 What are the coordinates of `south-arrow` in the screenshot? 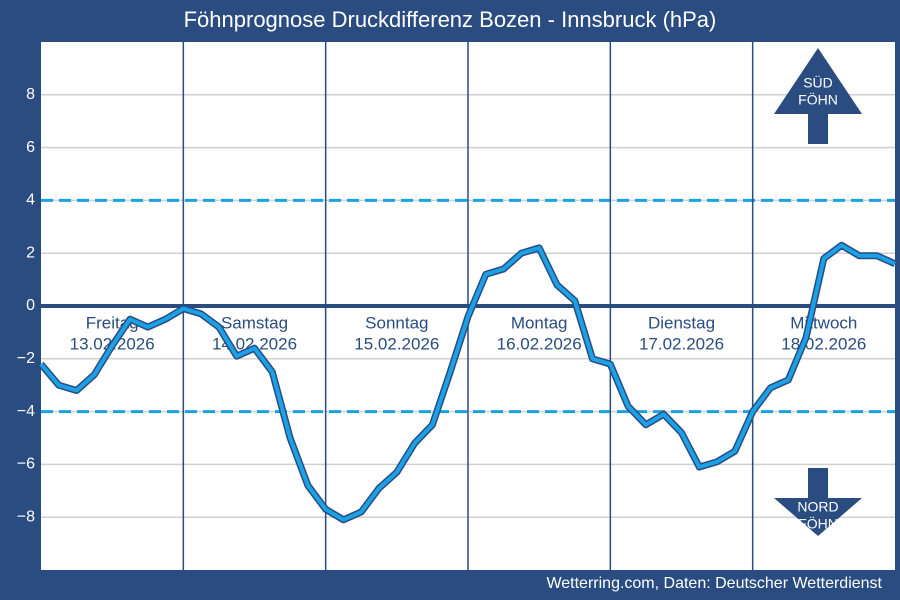 It's located at (818, 96).